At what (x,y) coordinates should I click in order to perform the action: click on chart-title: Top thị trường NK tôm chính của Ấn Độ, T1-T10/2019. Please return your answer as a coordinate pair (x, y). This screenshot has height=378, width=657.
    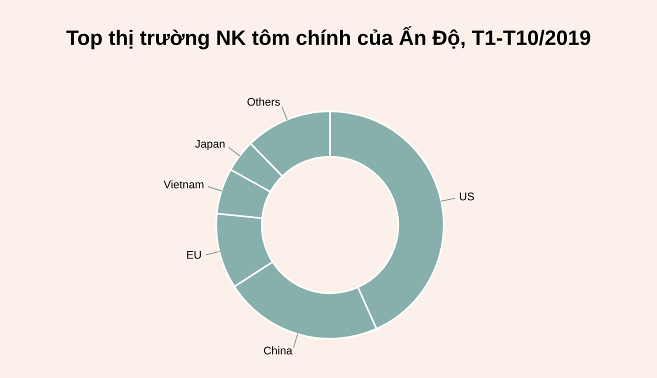
    Looking at the image, I should click on (328, 38).